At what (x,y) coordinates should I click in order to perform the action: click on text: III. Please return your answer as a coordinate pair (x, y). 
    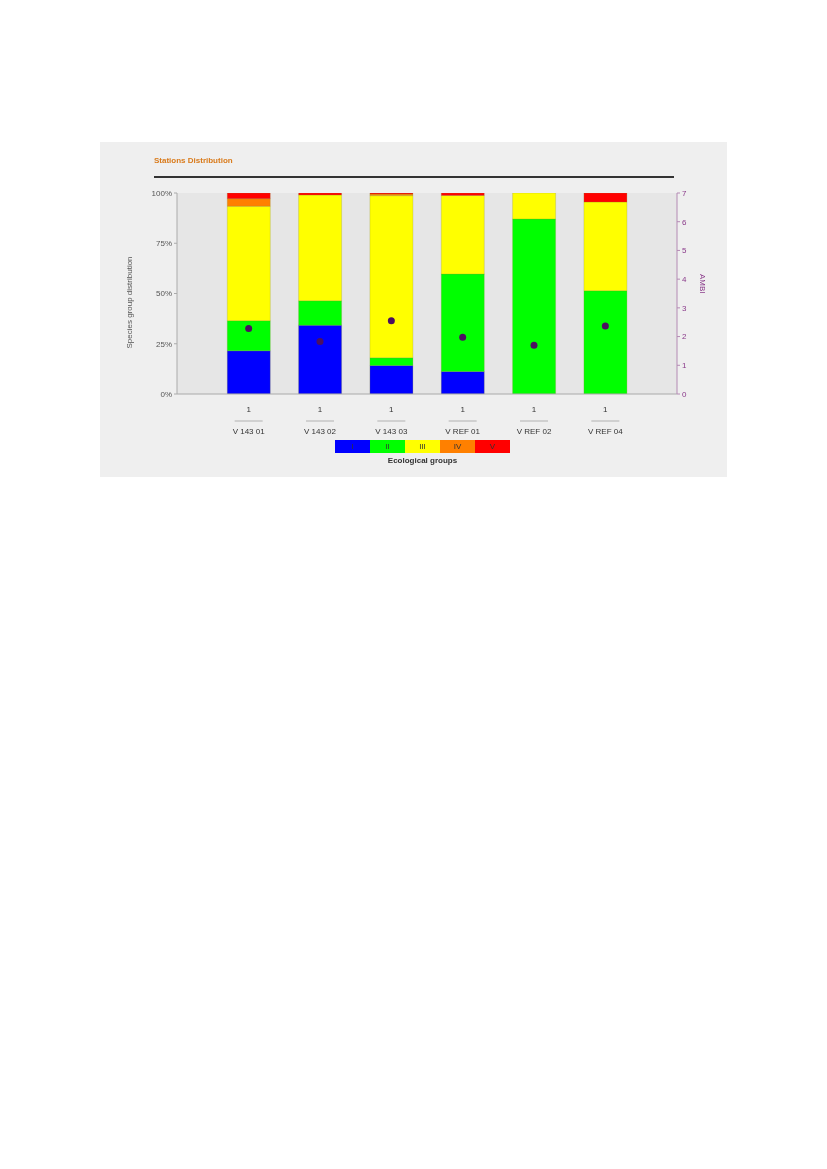
    Looking at the image, I should click on (422, 446).